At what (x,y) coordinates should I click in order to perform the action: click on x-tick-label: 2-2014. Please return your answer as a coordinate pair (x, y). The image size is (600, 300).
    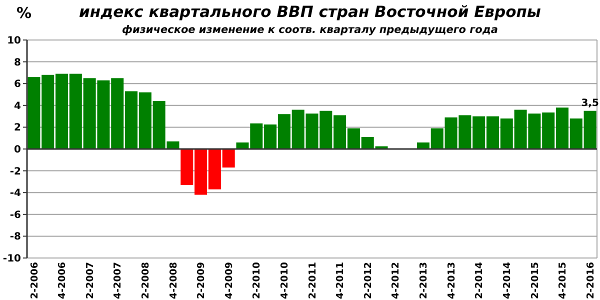
    Looking at the image, I should click on (480, 280).